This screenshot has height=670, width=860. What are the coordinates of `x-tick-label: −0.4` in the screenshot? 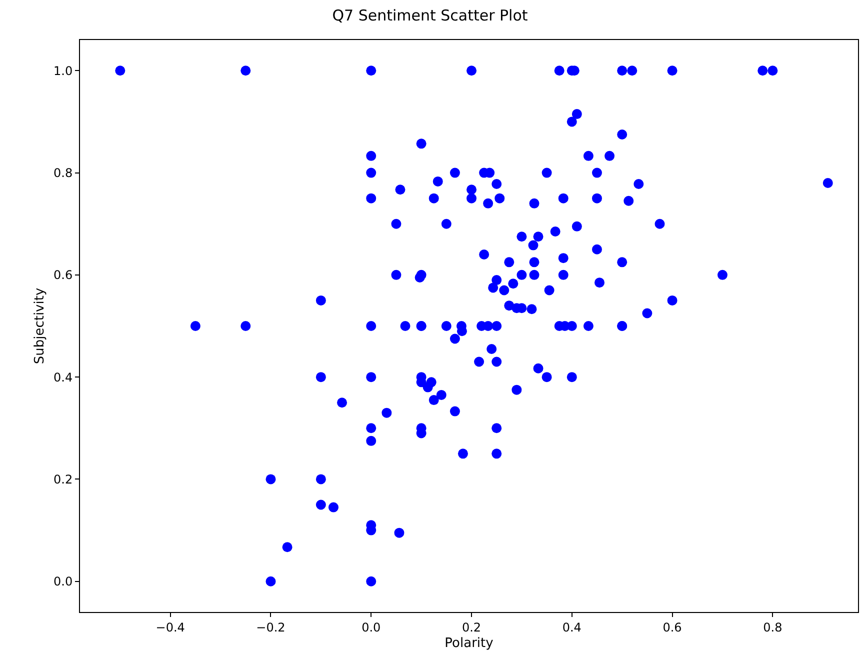 It's located at (170, 627).